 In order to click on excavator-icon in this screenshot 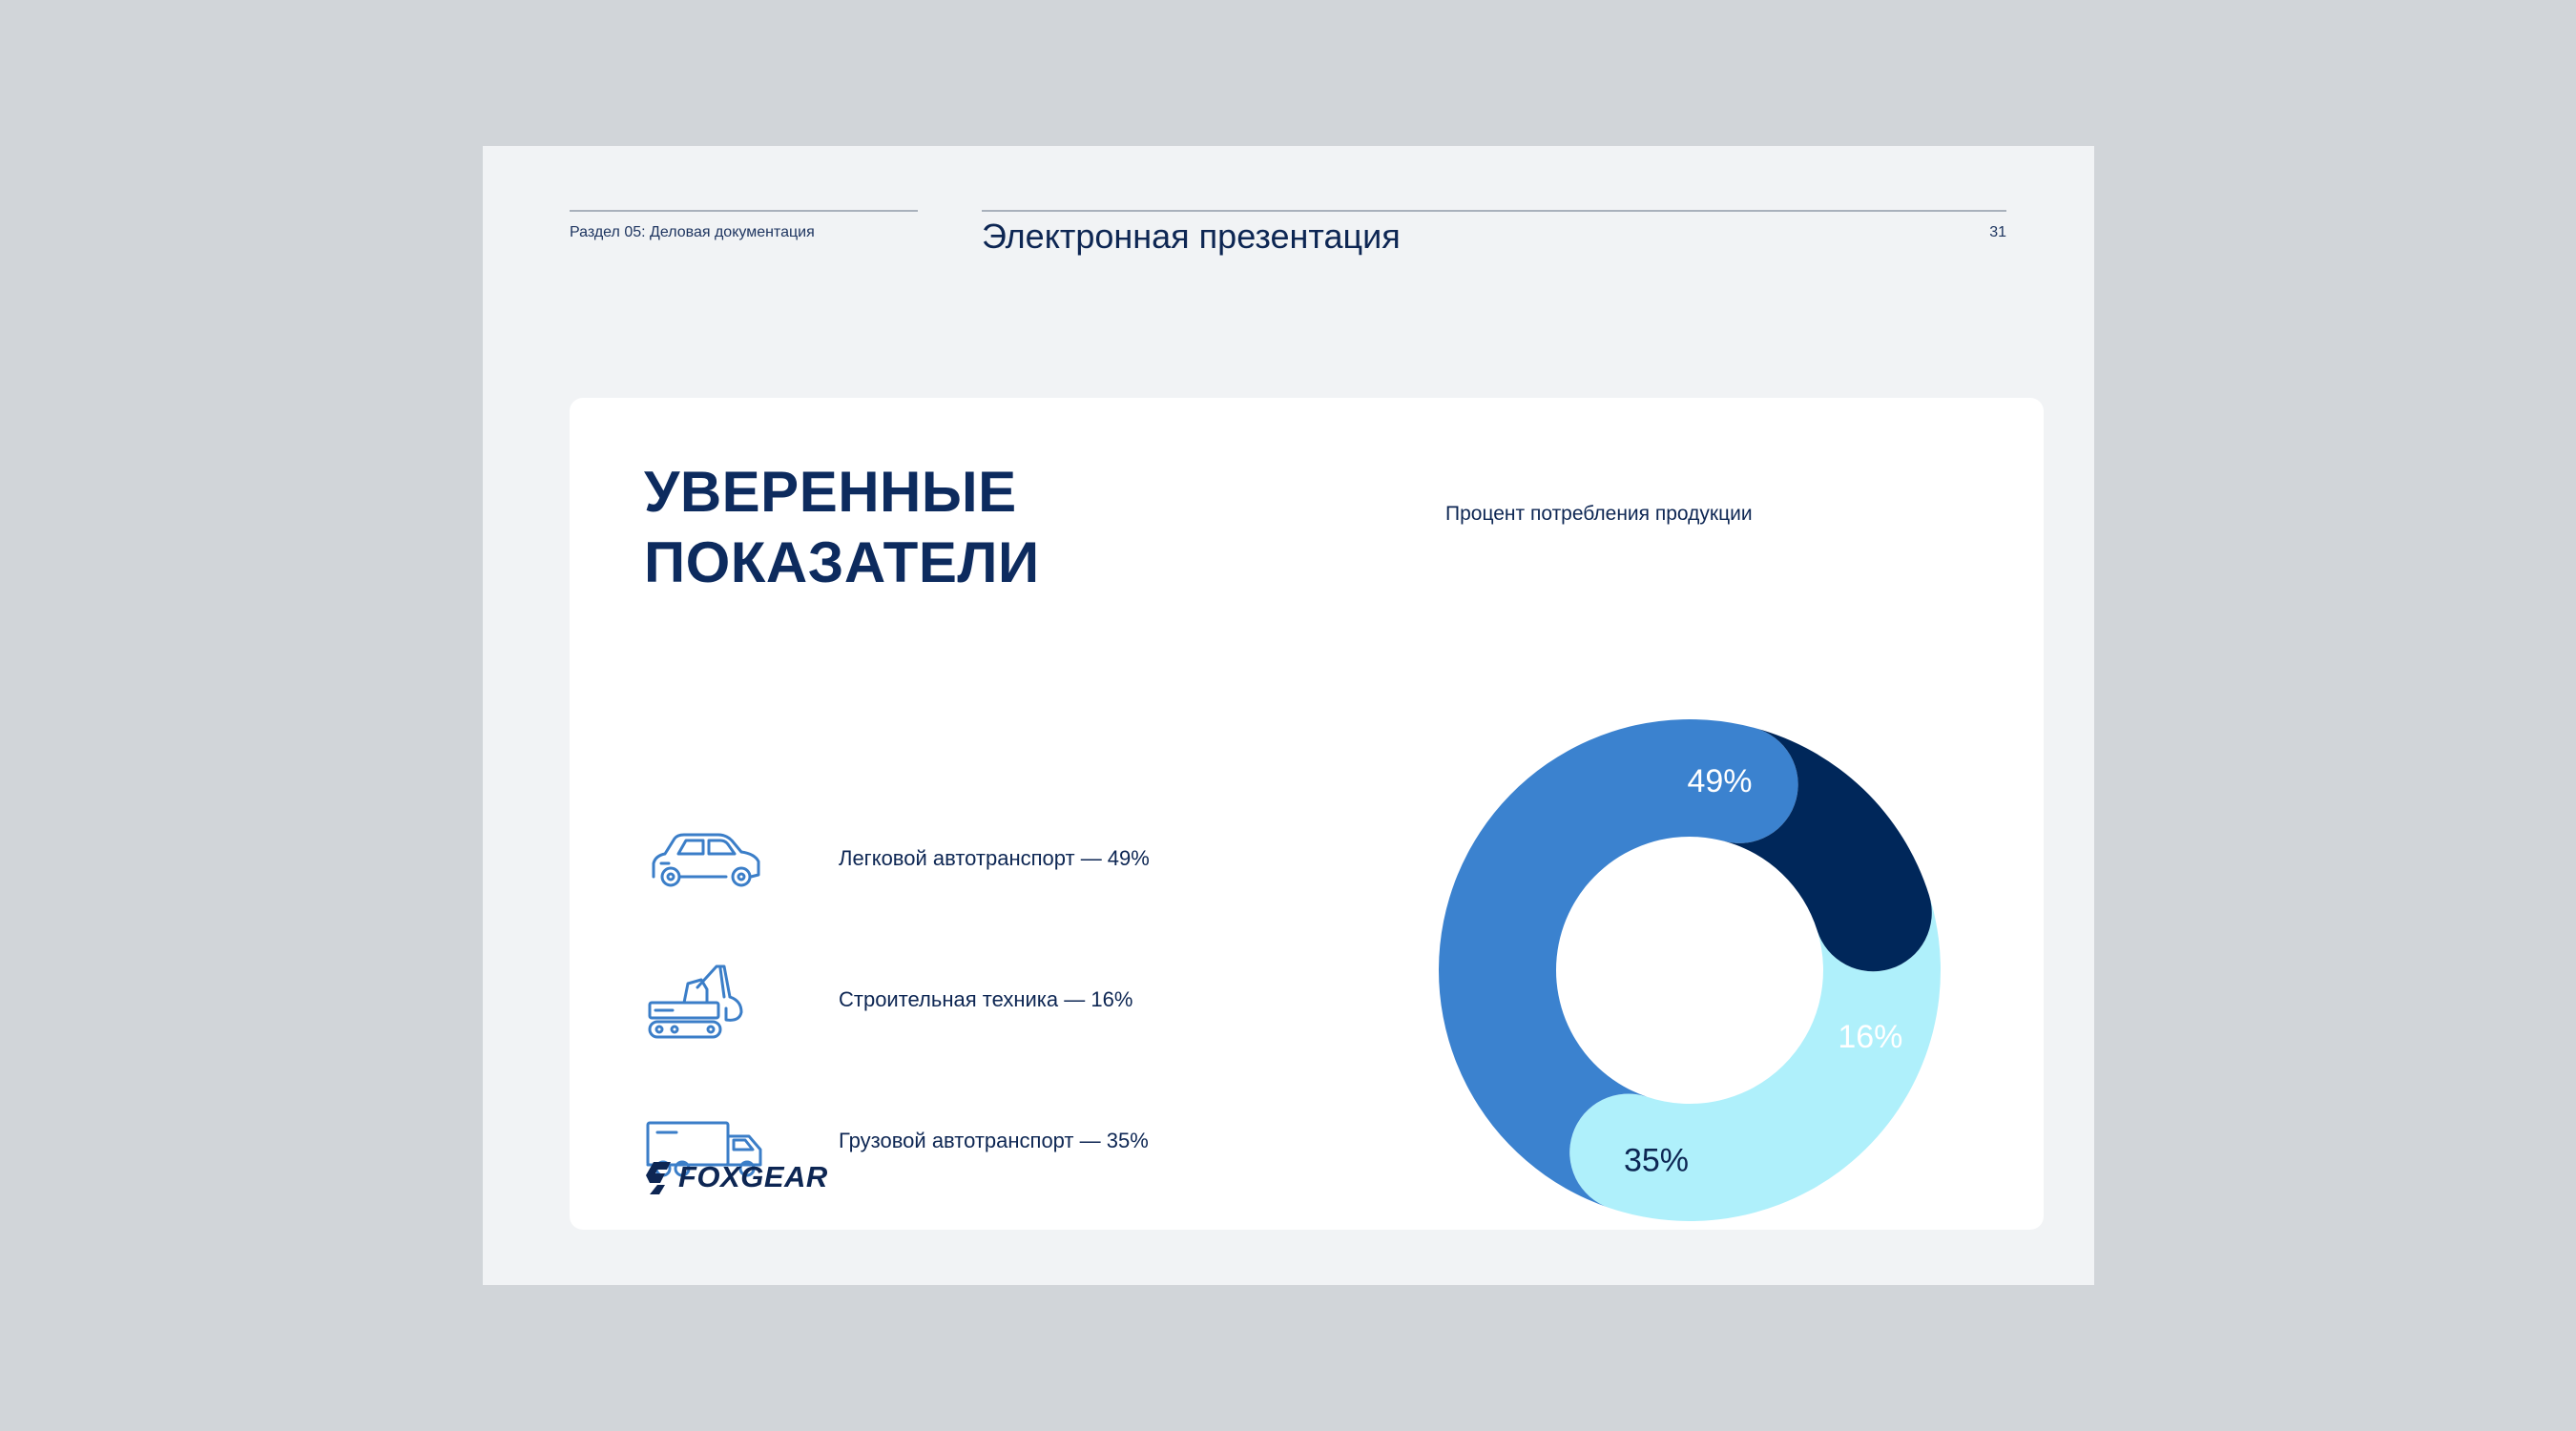, I will do `click(706, 1002)`.